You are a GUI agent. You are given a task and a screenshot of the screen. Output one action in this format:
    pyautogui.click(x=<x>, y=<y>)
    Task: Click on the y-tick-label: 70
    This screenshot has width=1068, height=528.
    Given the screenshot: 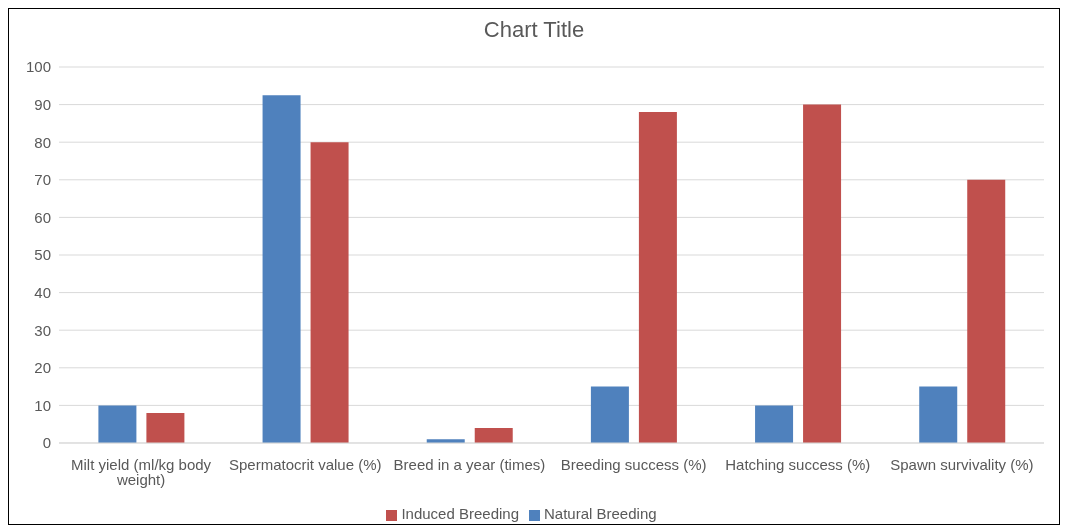 What is the action you would take?
    pyautogui.click(x=42, y=180)
    